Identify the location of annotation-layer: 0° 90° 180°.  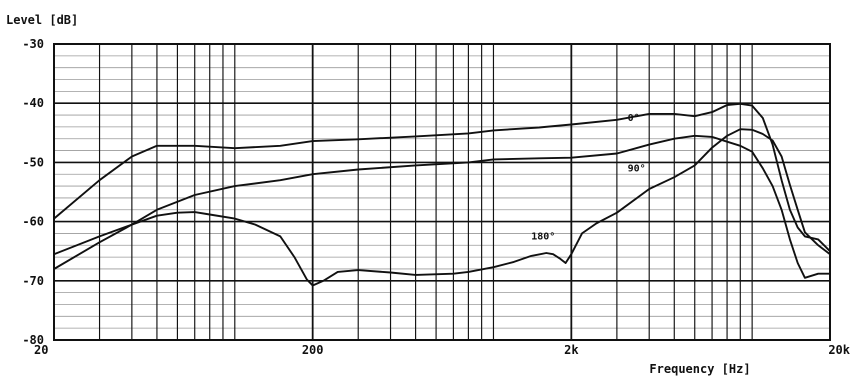
(588, 177).